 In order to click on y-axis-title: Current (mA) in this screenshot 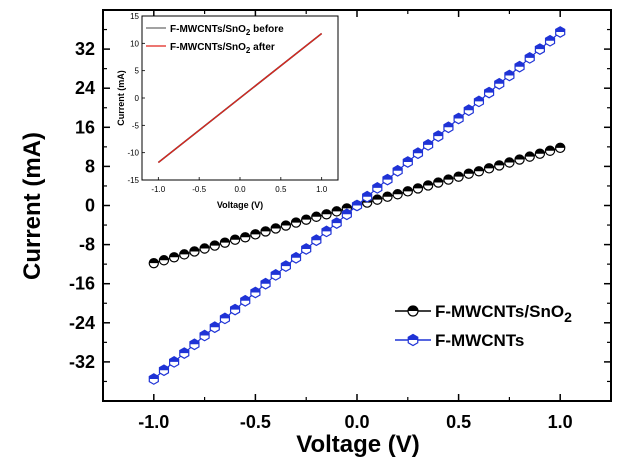, I will do `click(32, 206)`.